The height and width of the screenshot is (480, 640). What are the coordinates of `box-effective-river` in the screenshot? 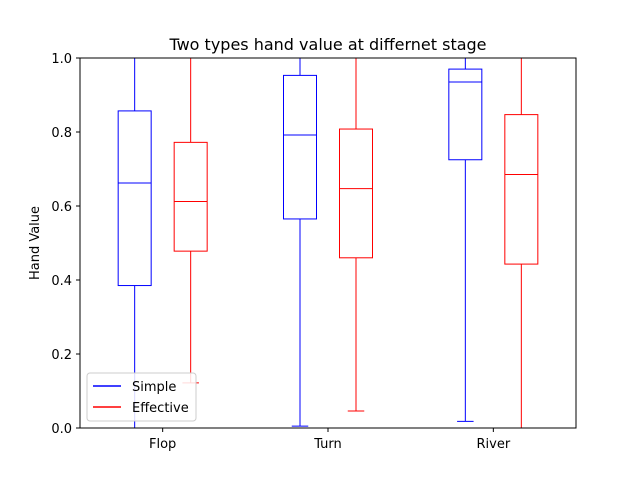 It's located at (521, 243).